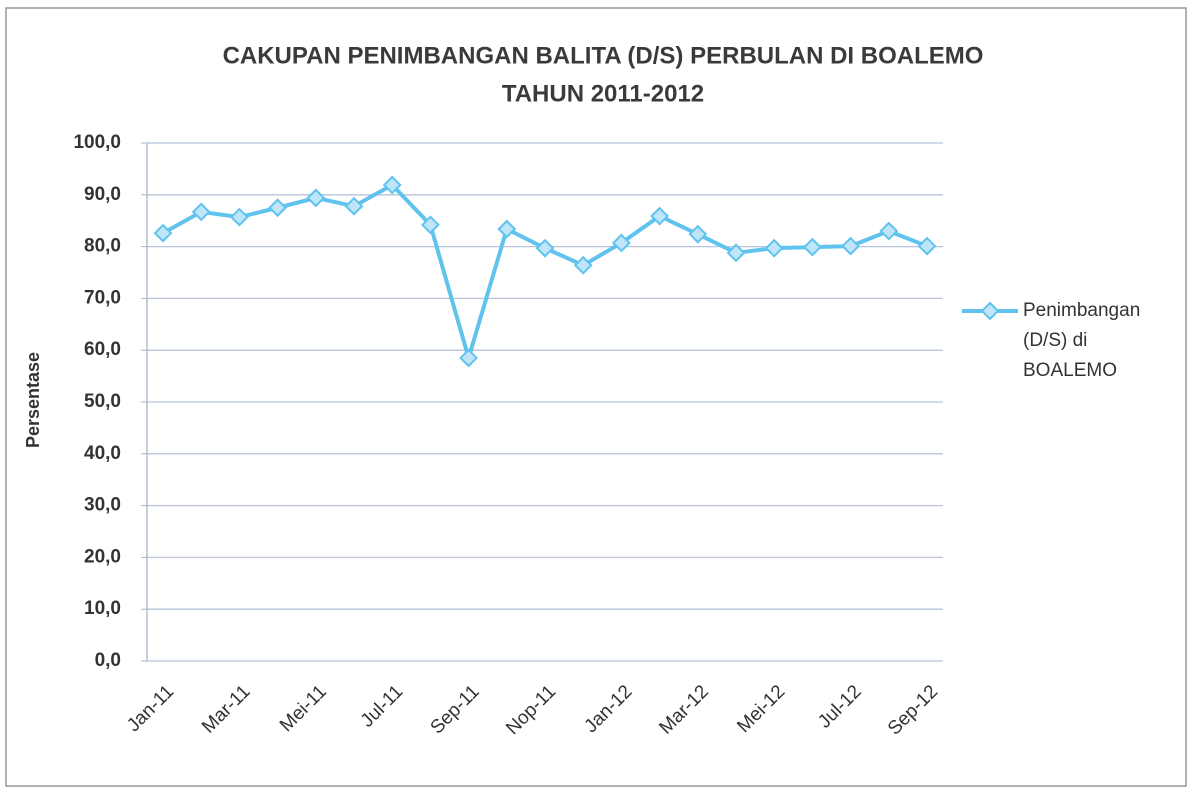  Describe the element at coordinates (102, 505) in the screenshot. I see `y-tick-label: 30,0` at that location.